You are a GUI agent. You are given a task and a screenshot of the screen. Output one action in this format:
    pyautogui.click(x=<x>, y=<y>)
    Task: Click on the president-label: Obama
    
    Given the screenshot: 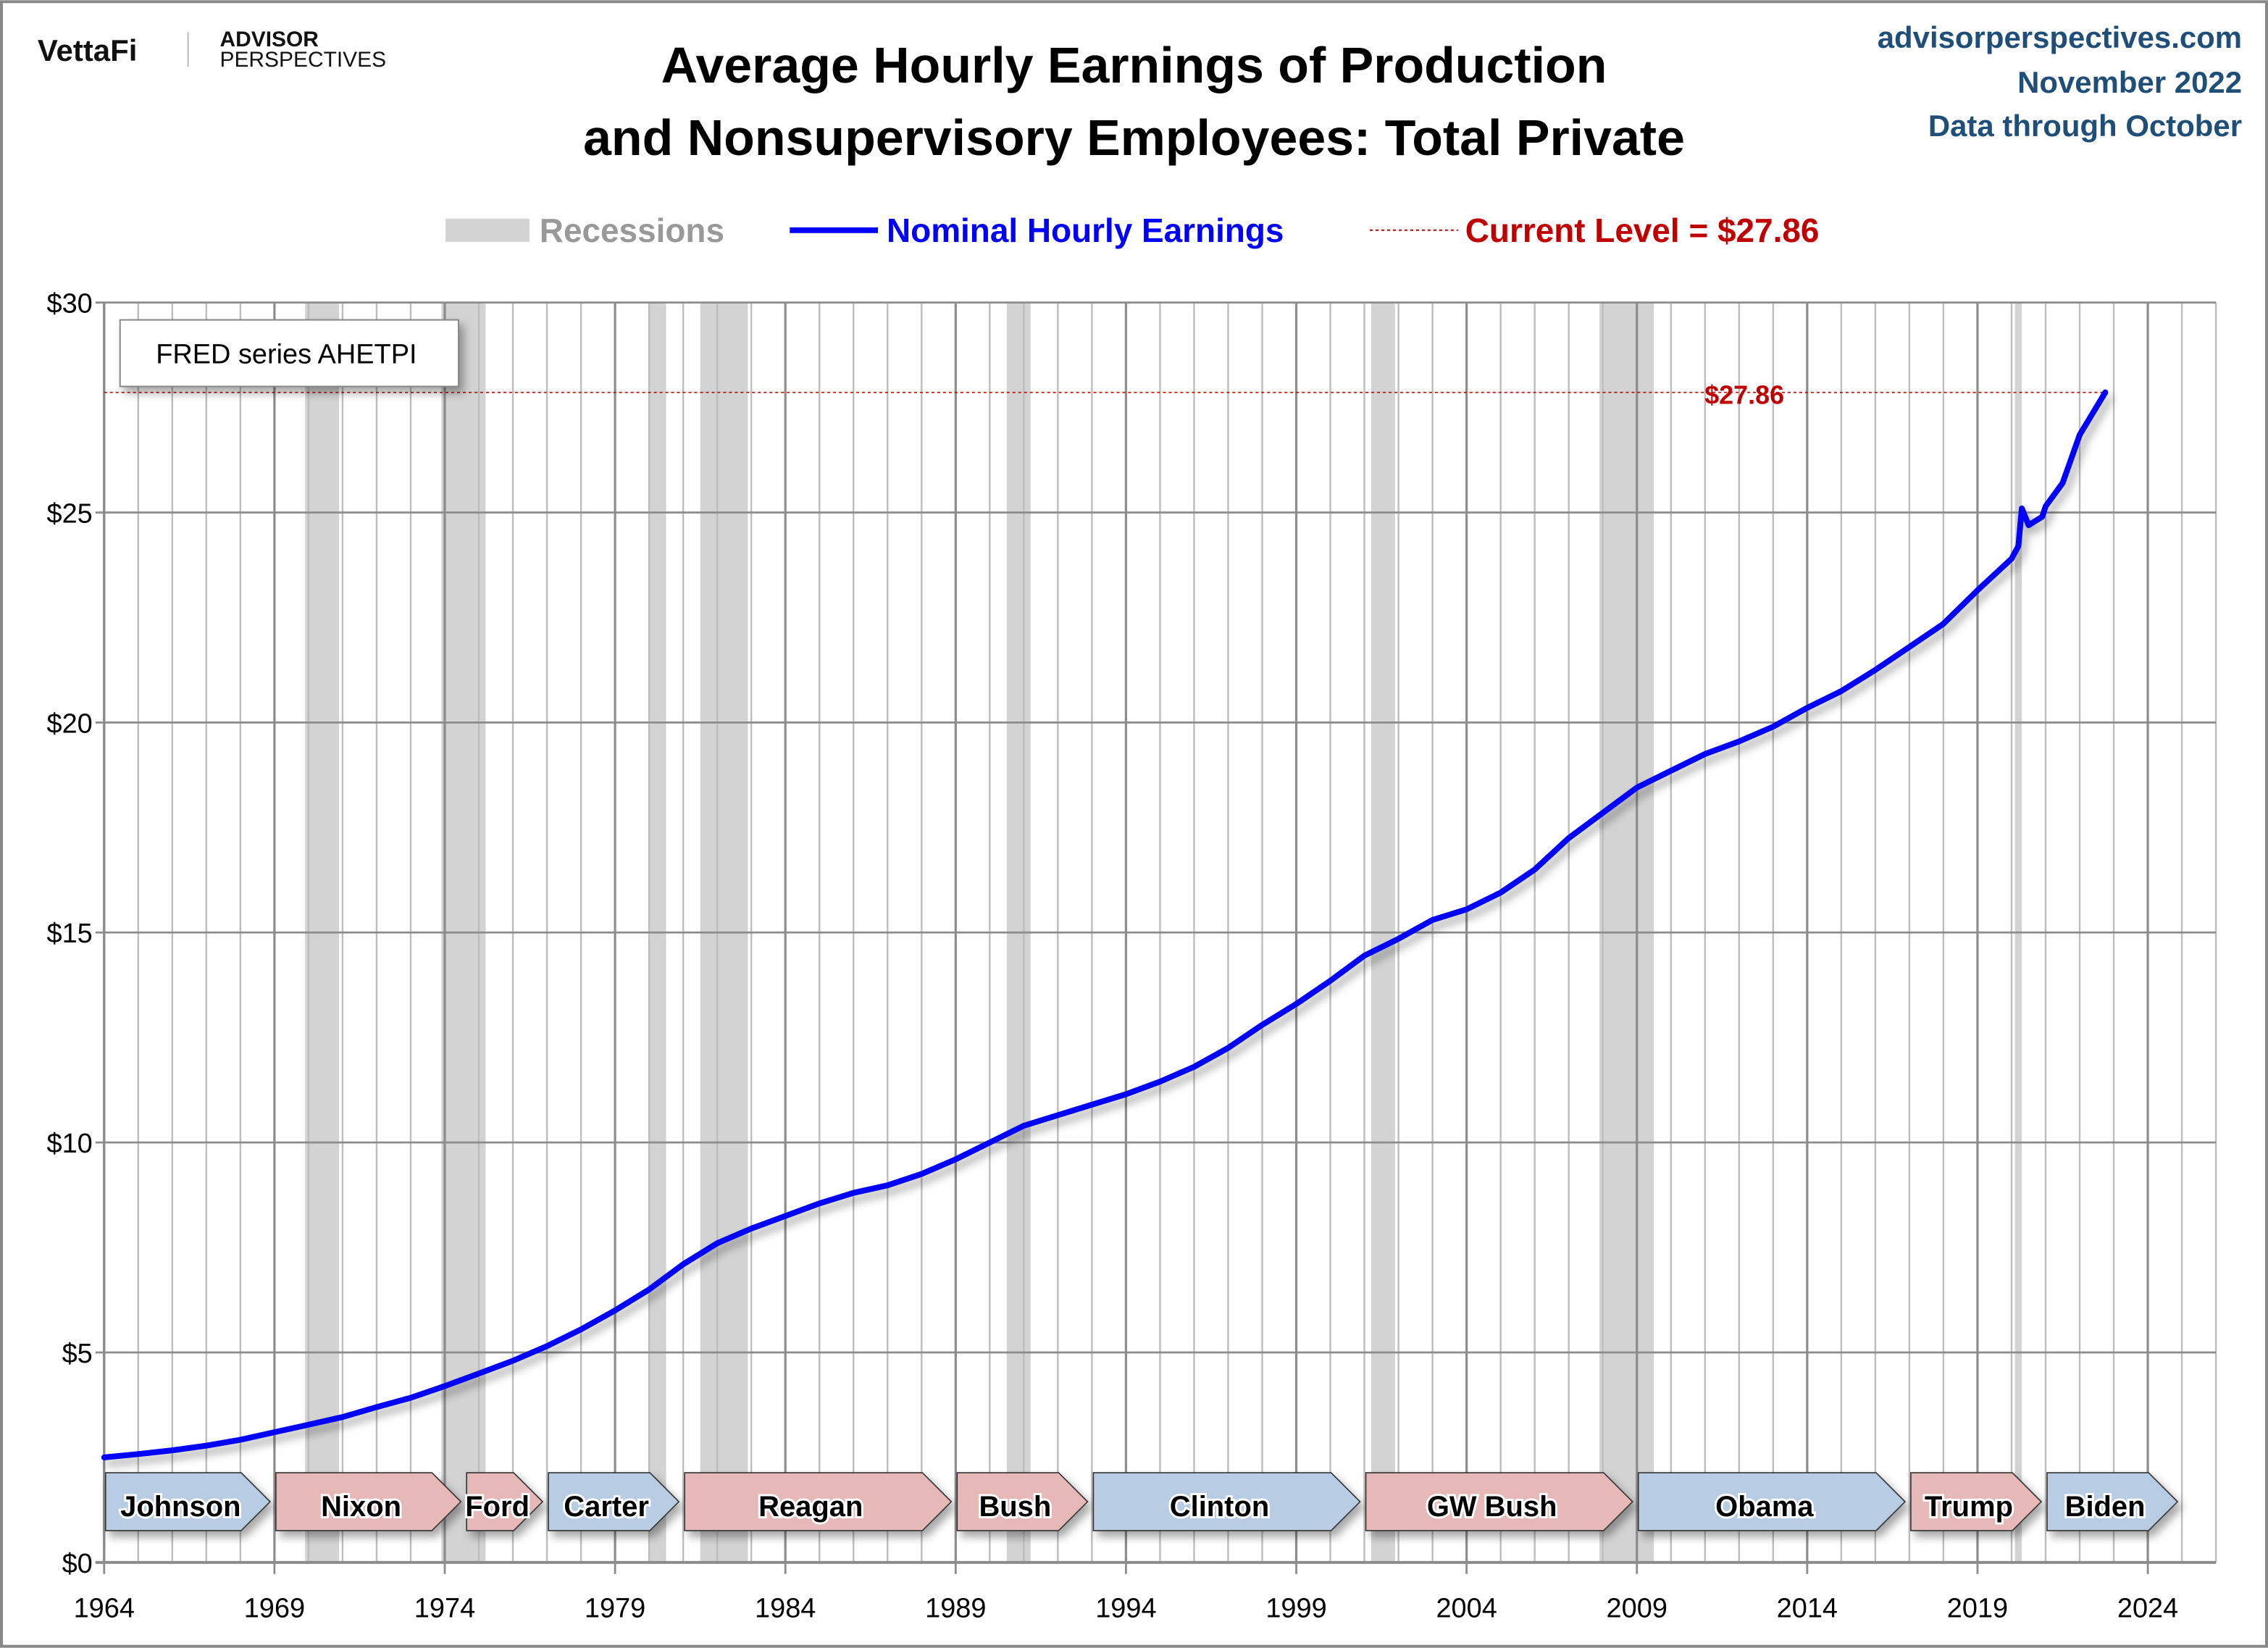 What is the action you would take?
    pyautogui.click(x=1765, y=1507)
    